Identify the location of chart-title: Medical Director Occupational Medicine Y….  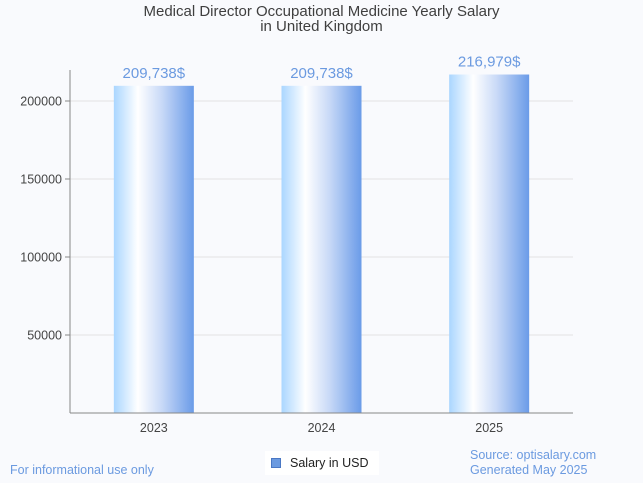
(321, 19).